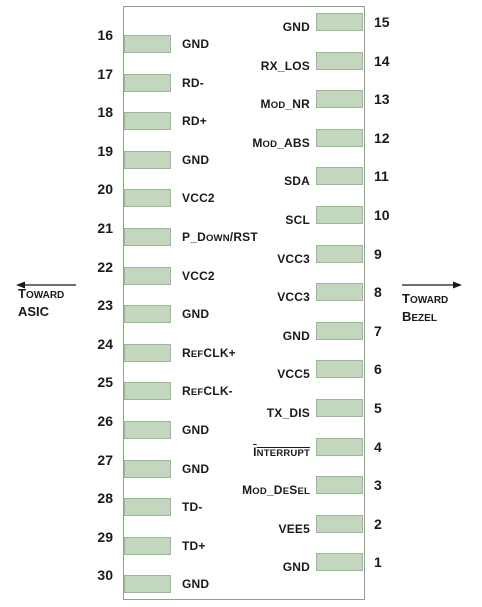  I want to click on pin-label-part: _NR, so click(297, 104).